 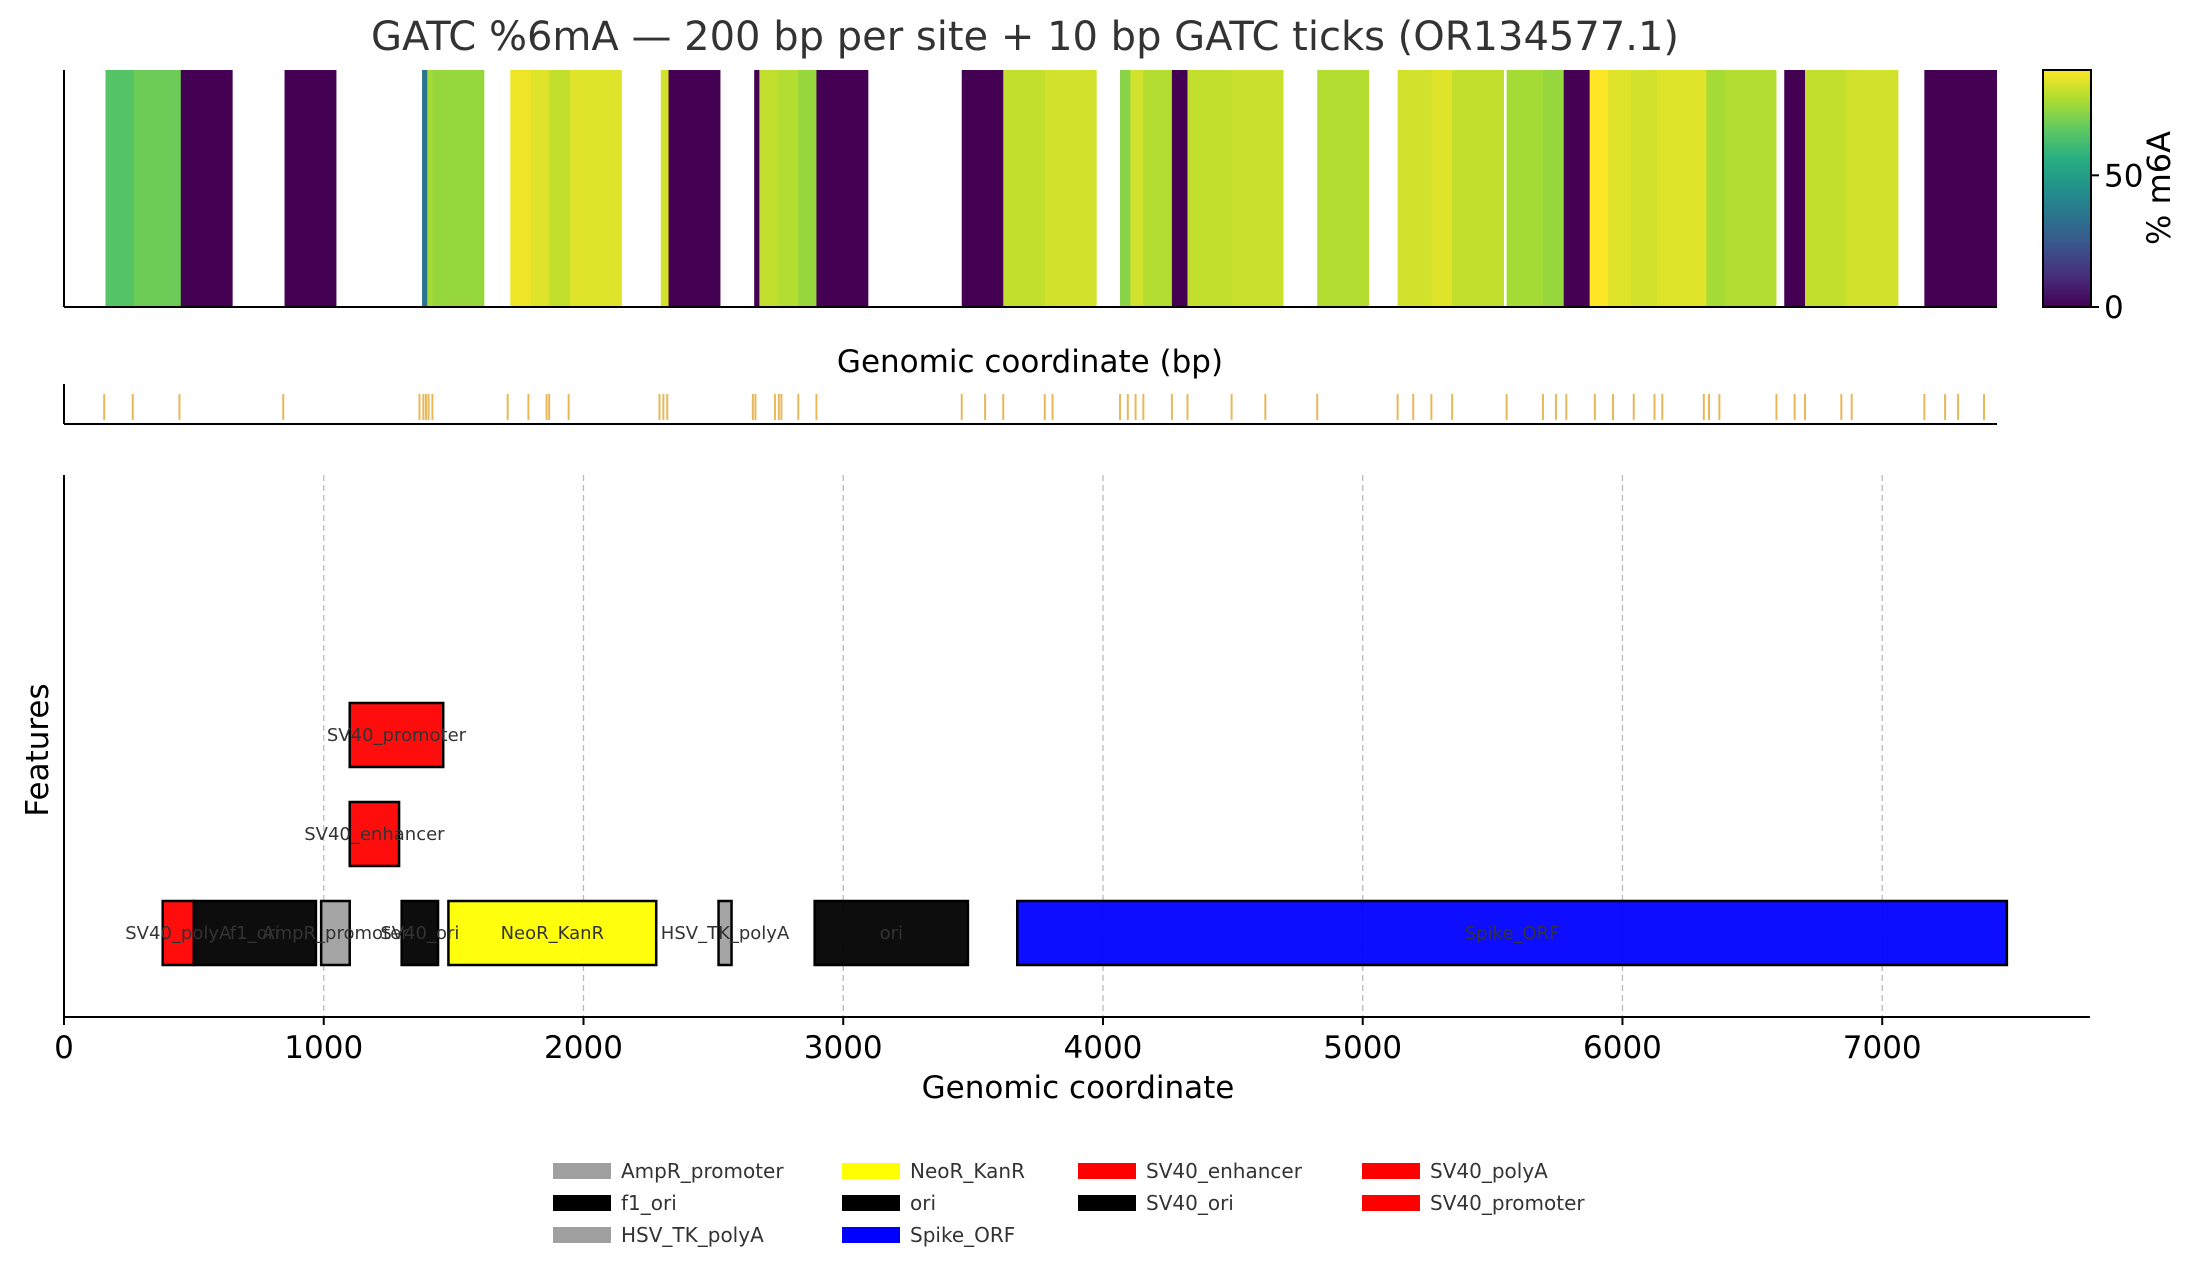 I want to click on colorbar-tick-label: 0, so click(x=2114, y=308).